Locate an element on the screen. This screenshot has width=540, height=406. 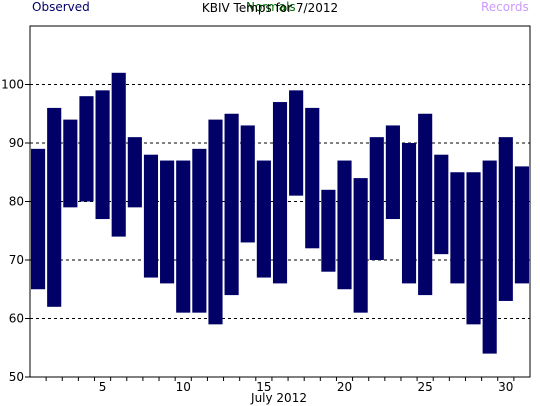
x-tick-label-15: 15 is located at coordinates (263, 387).